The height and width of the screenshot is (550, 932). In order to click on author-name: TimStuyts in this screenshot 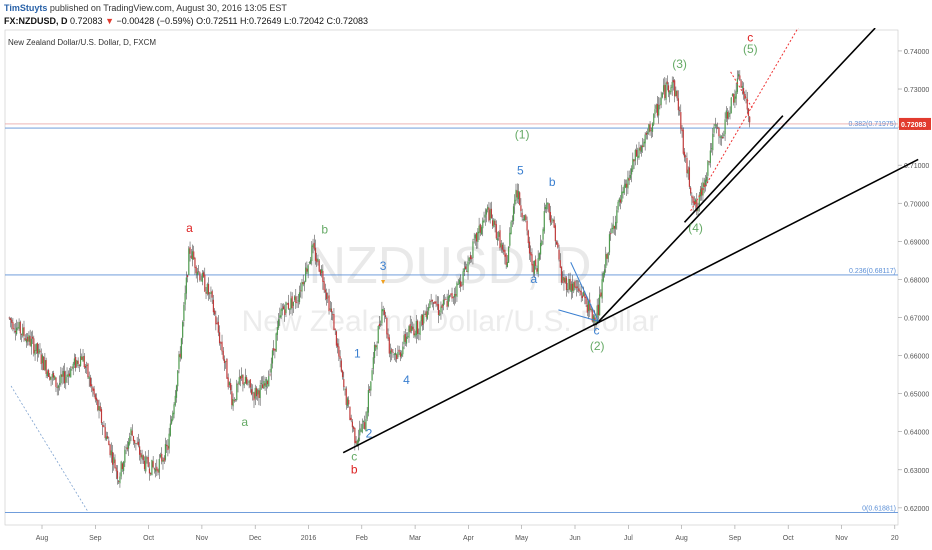, I will do `click(26, 8)`.